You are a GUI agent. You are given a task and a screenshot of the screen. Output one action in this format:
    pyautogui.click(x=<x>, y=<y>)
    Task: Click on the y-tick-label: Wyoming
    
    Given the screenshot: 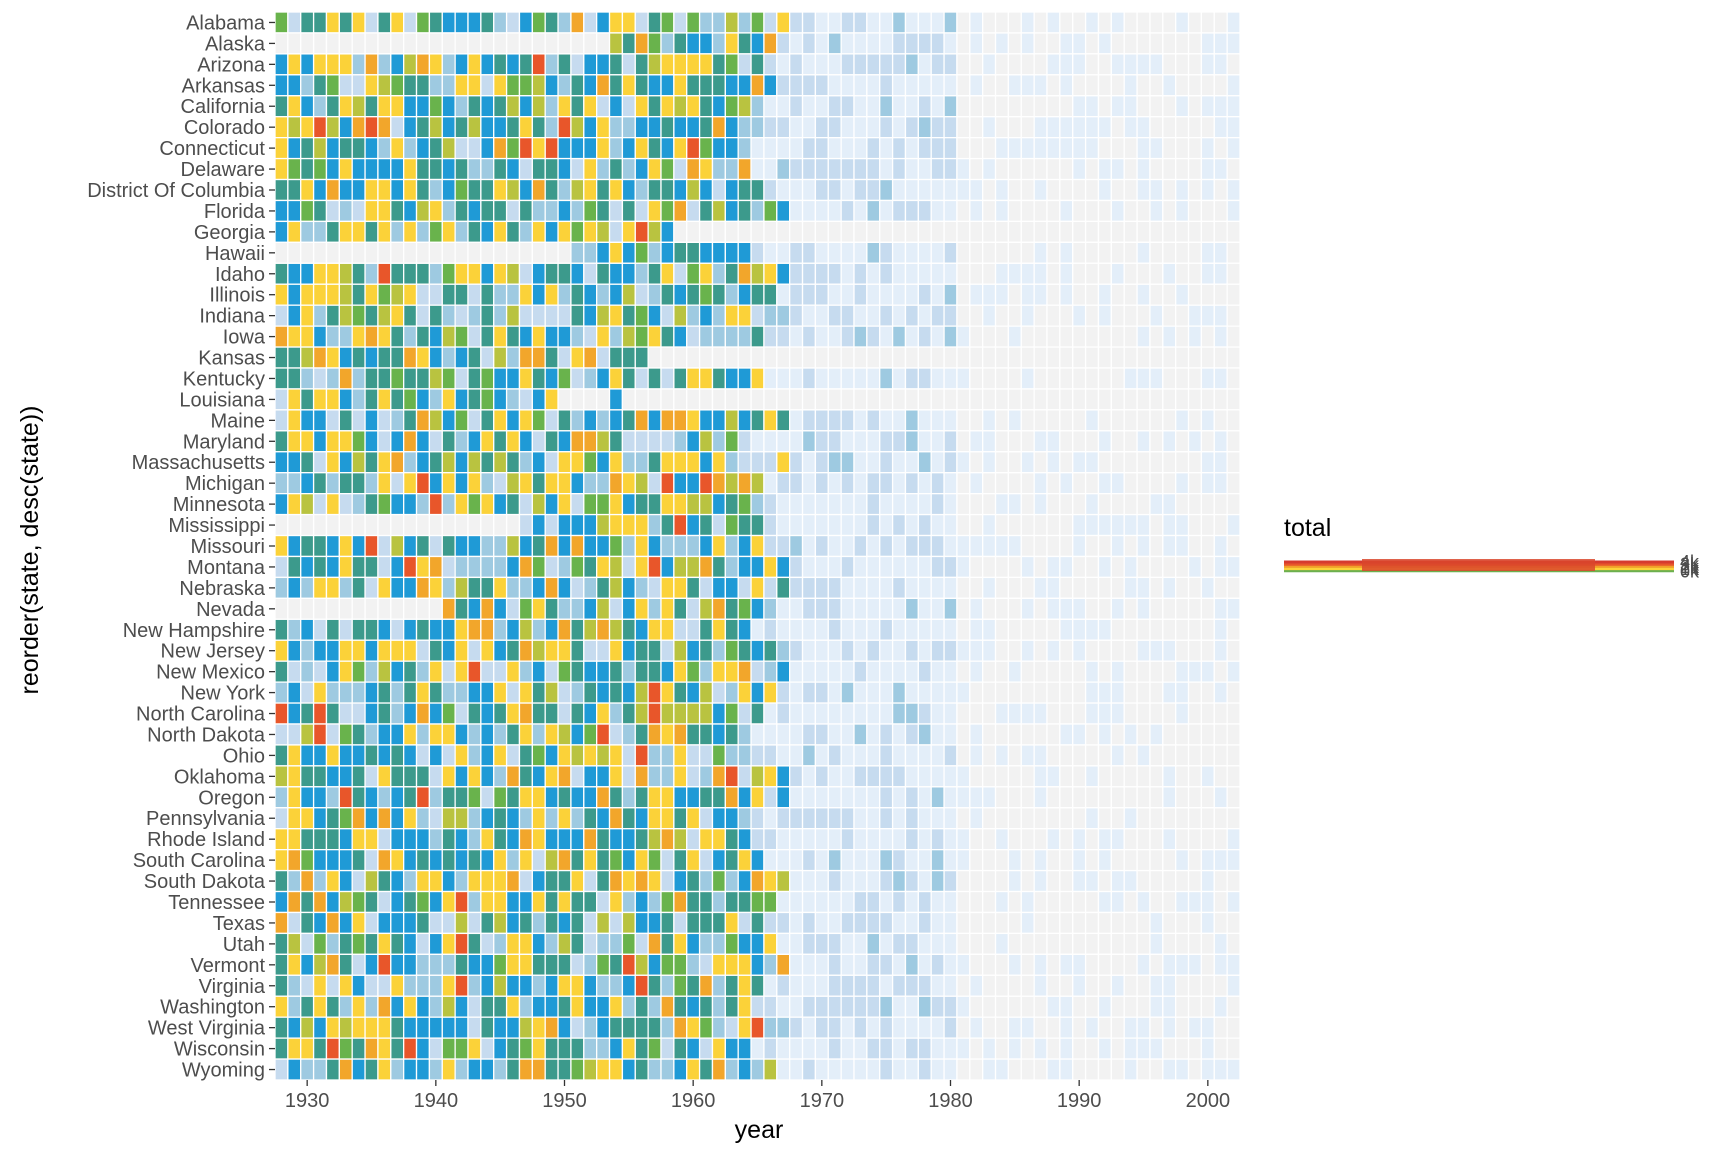 What is the action you would take?
    pyautogui.click(x=223, y=1071)
    